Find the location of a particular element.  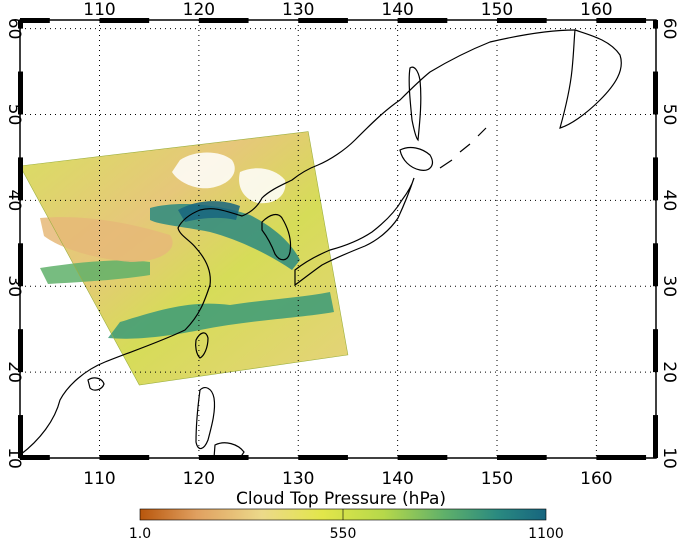

lat-tick-label-left: 10 is located at coordinates (14, 458).